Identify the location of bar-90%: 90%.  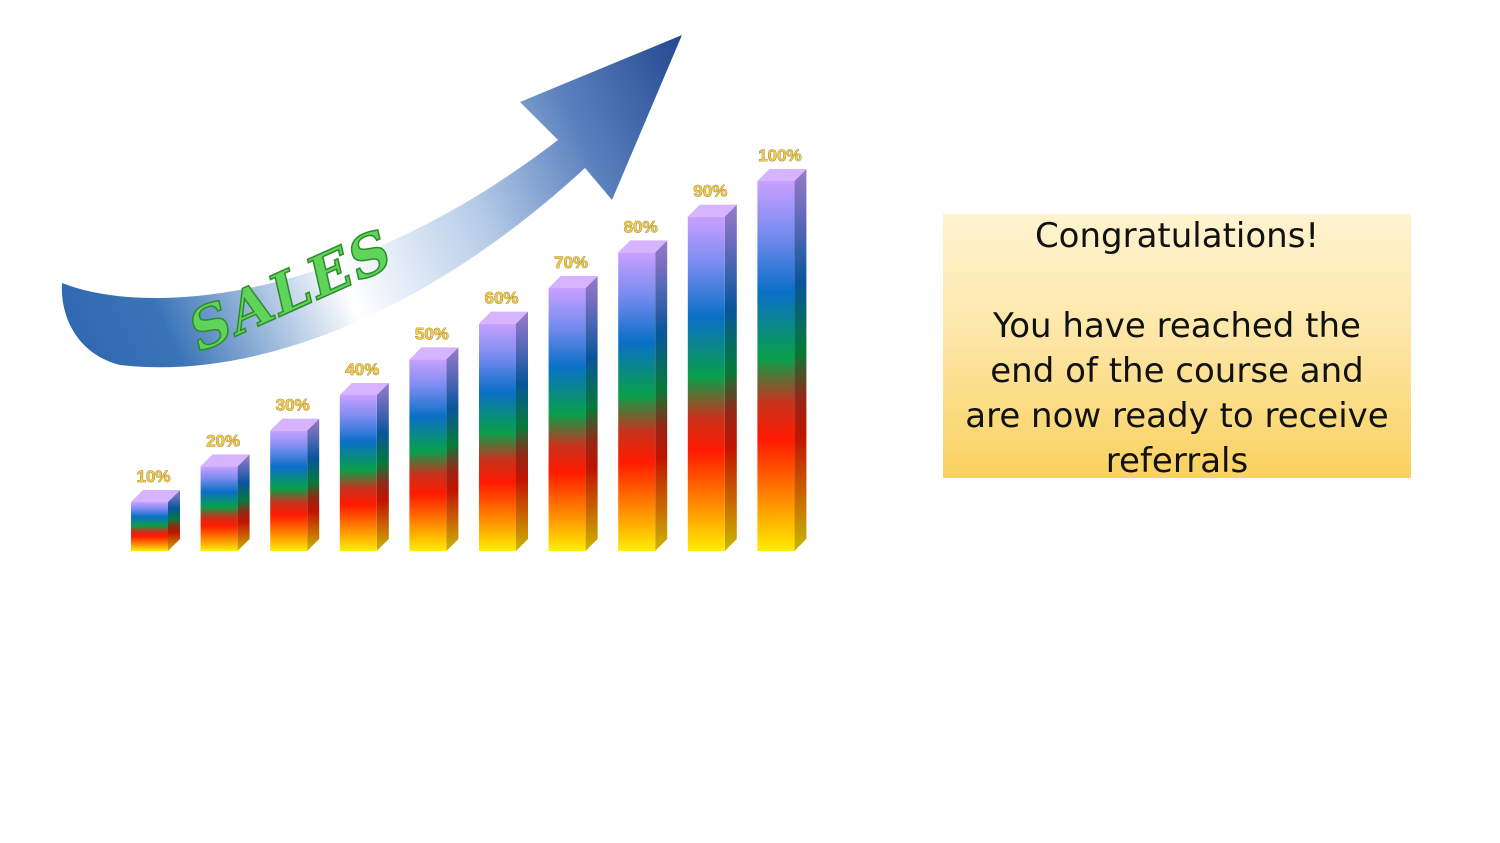
(712, 366).